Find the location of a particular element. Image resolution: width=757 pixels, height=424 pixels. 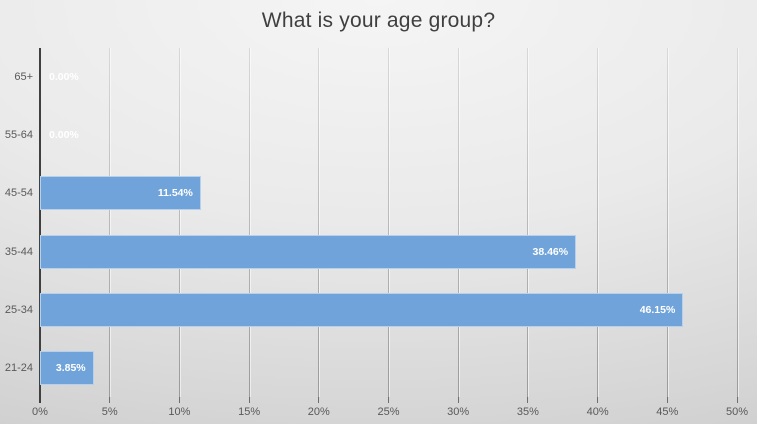

bar-value-label: 38.46% is located at coordinates (550, 251).